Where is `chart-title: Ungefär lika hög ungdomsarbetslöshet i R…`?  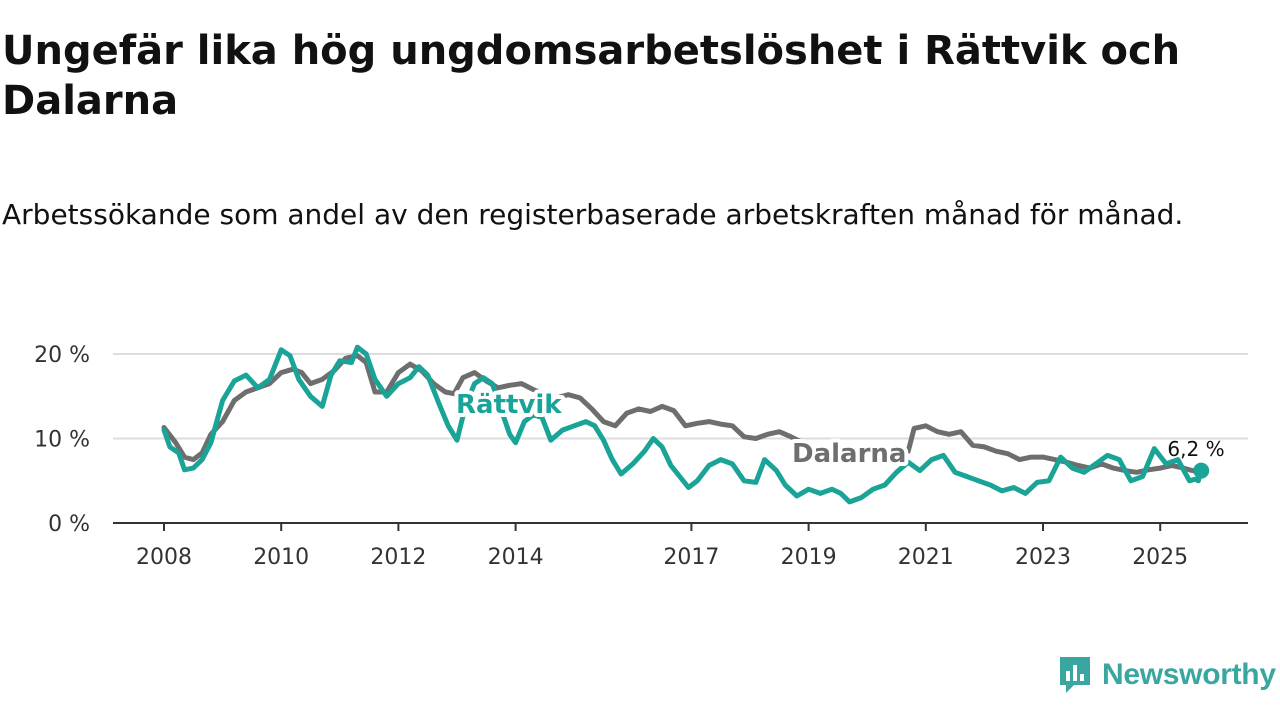
chart-title: Ungefär lika hög ungdomsarbetslöshet i R… is located at coordinates (591, 76).